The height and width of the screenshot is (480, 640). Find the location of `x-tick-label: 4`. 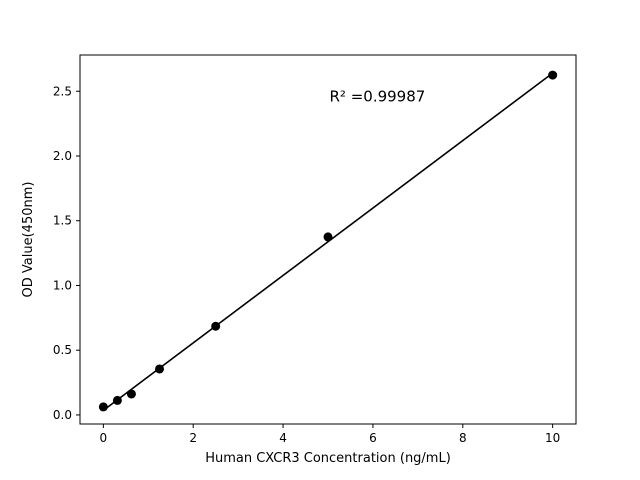

x-tick-label: 4 is located at coordinates (283, 438).